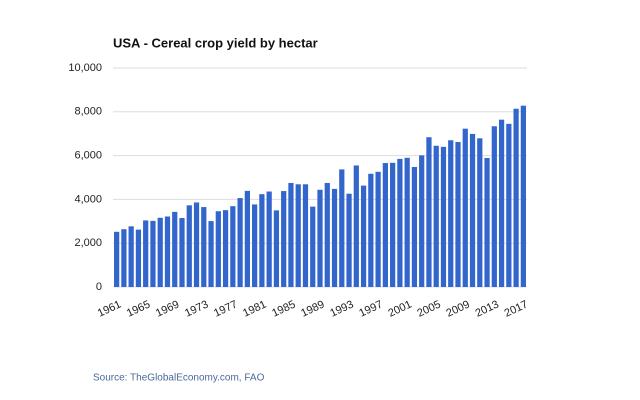  Describe the element at coordinates (138, 308) in the screenshot. I see `x-tick-label: 1965` at that location.